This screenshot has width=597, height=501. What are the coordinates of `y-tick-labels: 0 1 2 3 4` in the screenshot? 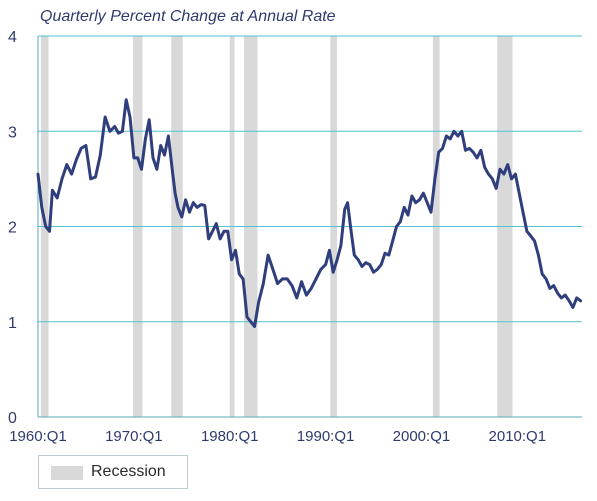 It's located at (12, 228).